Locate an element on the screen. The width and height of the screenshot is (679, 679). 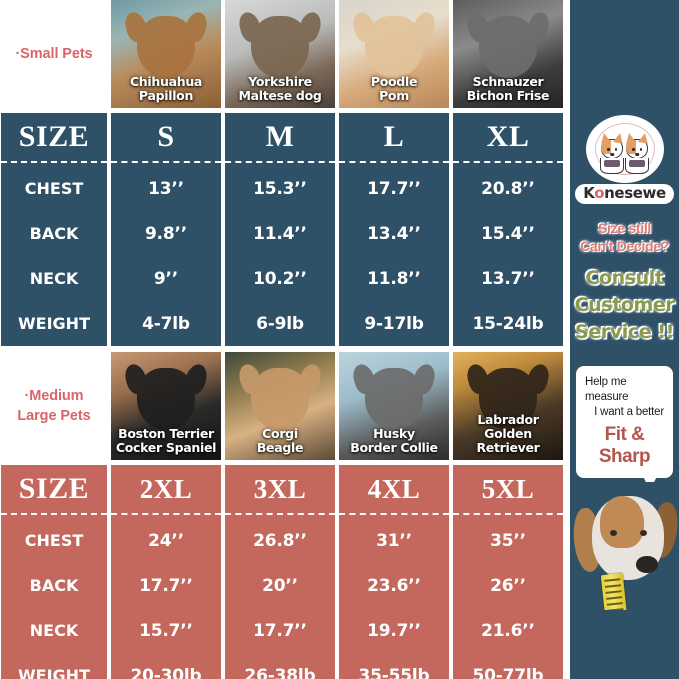
breed-cell-schnauzer: Schnauzer Bichon Frise is located at coordinates (508, 54).